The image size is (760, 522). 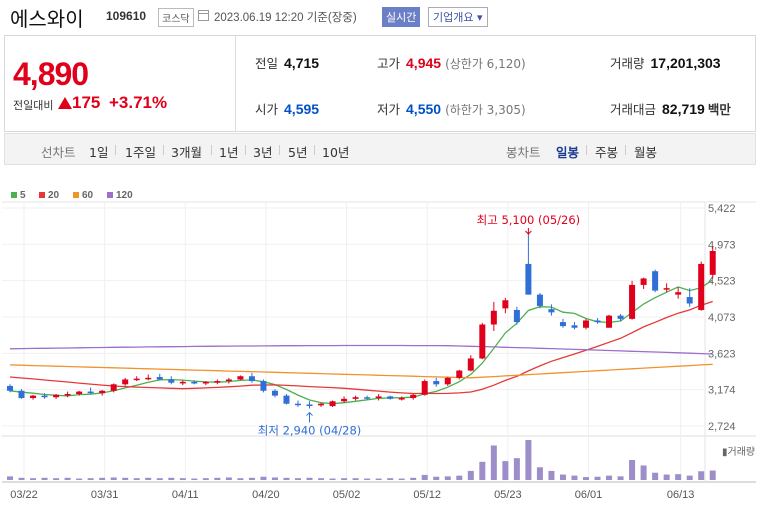 I want to click on period-3m: 3개월, so click(x=186, y=152).